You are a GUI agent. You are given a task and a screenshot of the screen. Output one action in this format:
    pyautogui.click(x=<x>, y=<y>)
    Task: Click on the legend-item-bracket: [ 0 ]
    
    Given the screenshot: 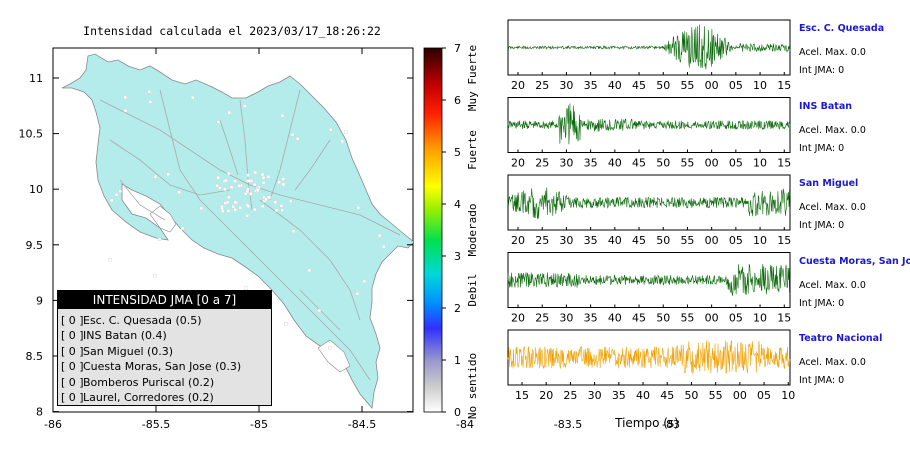 What is the action you would take?
    pyautogui.click(x=72, y=320)
    